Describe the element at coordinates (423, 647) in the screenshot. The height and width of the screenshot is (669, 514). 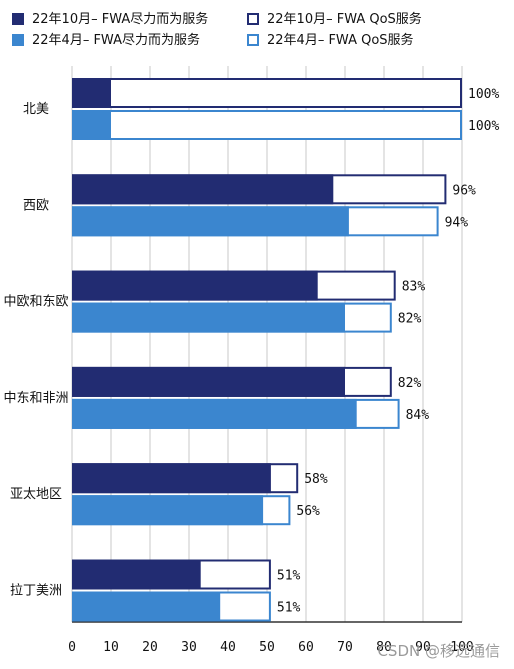
I see `x-tick-label: 90` at that location.